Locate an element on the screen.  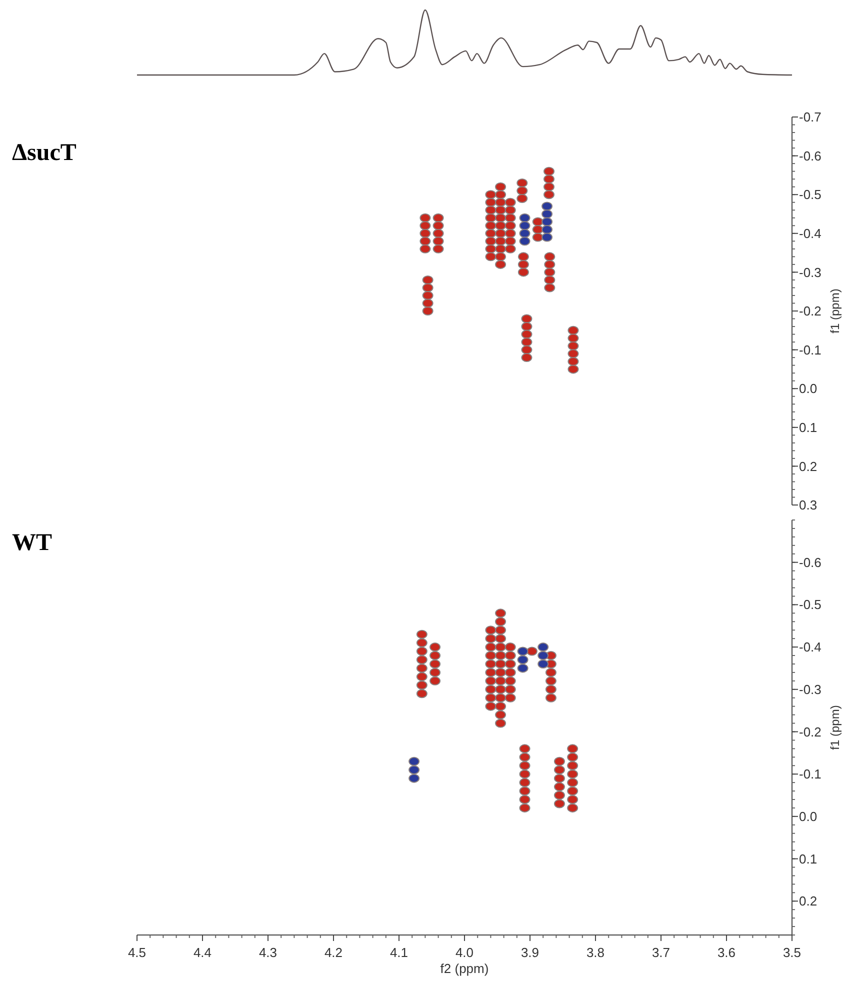
y-tick-label: 0.3 is located at coordinates (808, 505).